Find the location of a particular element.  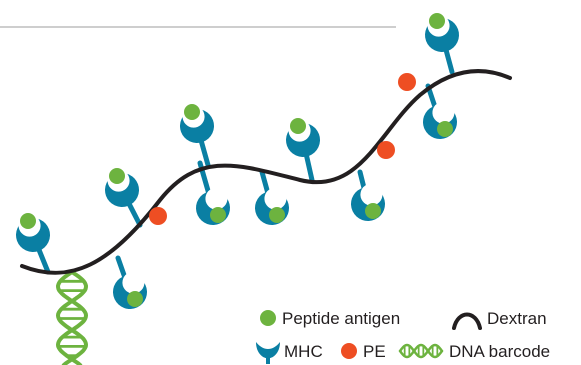

legend-peptide-label: Peptide antigen is located at coordinates (341, 318).